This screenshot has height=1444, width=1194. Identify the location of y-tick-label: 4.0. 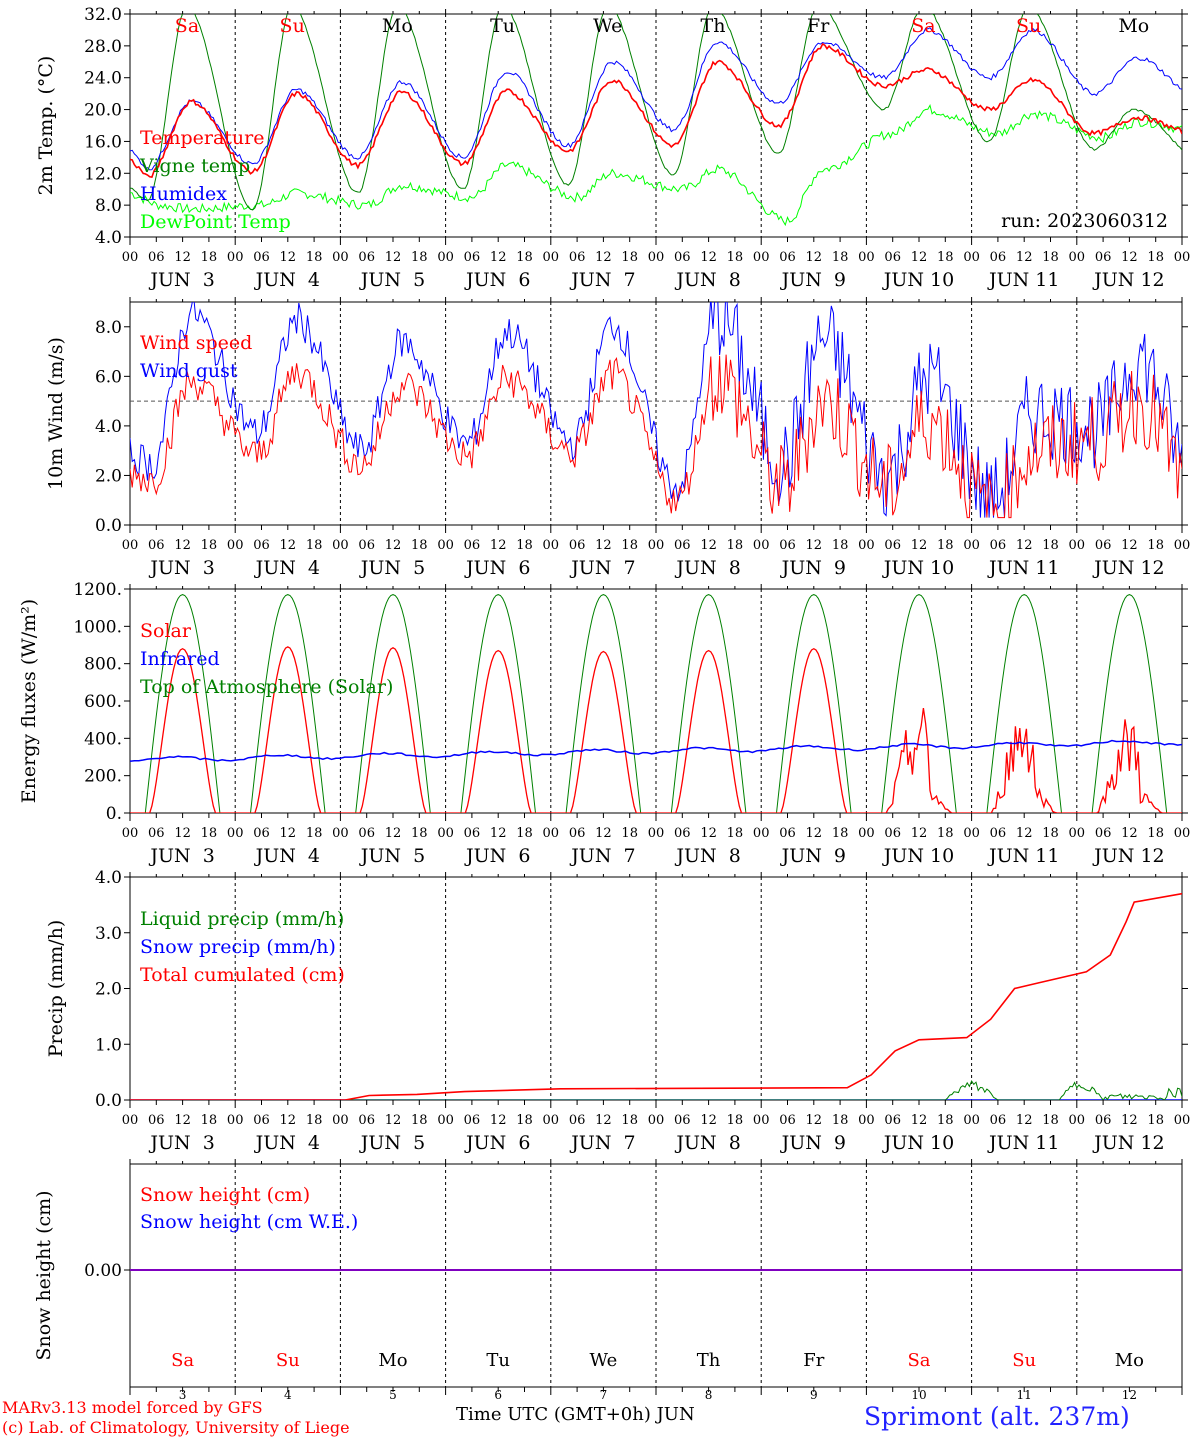
(108, 427).